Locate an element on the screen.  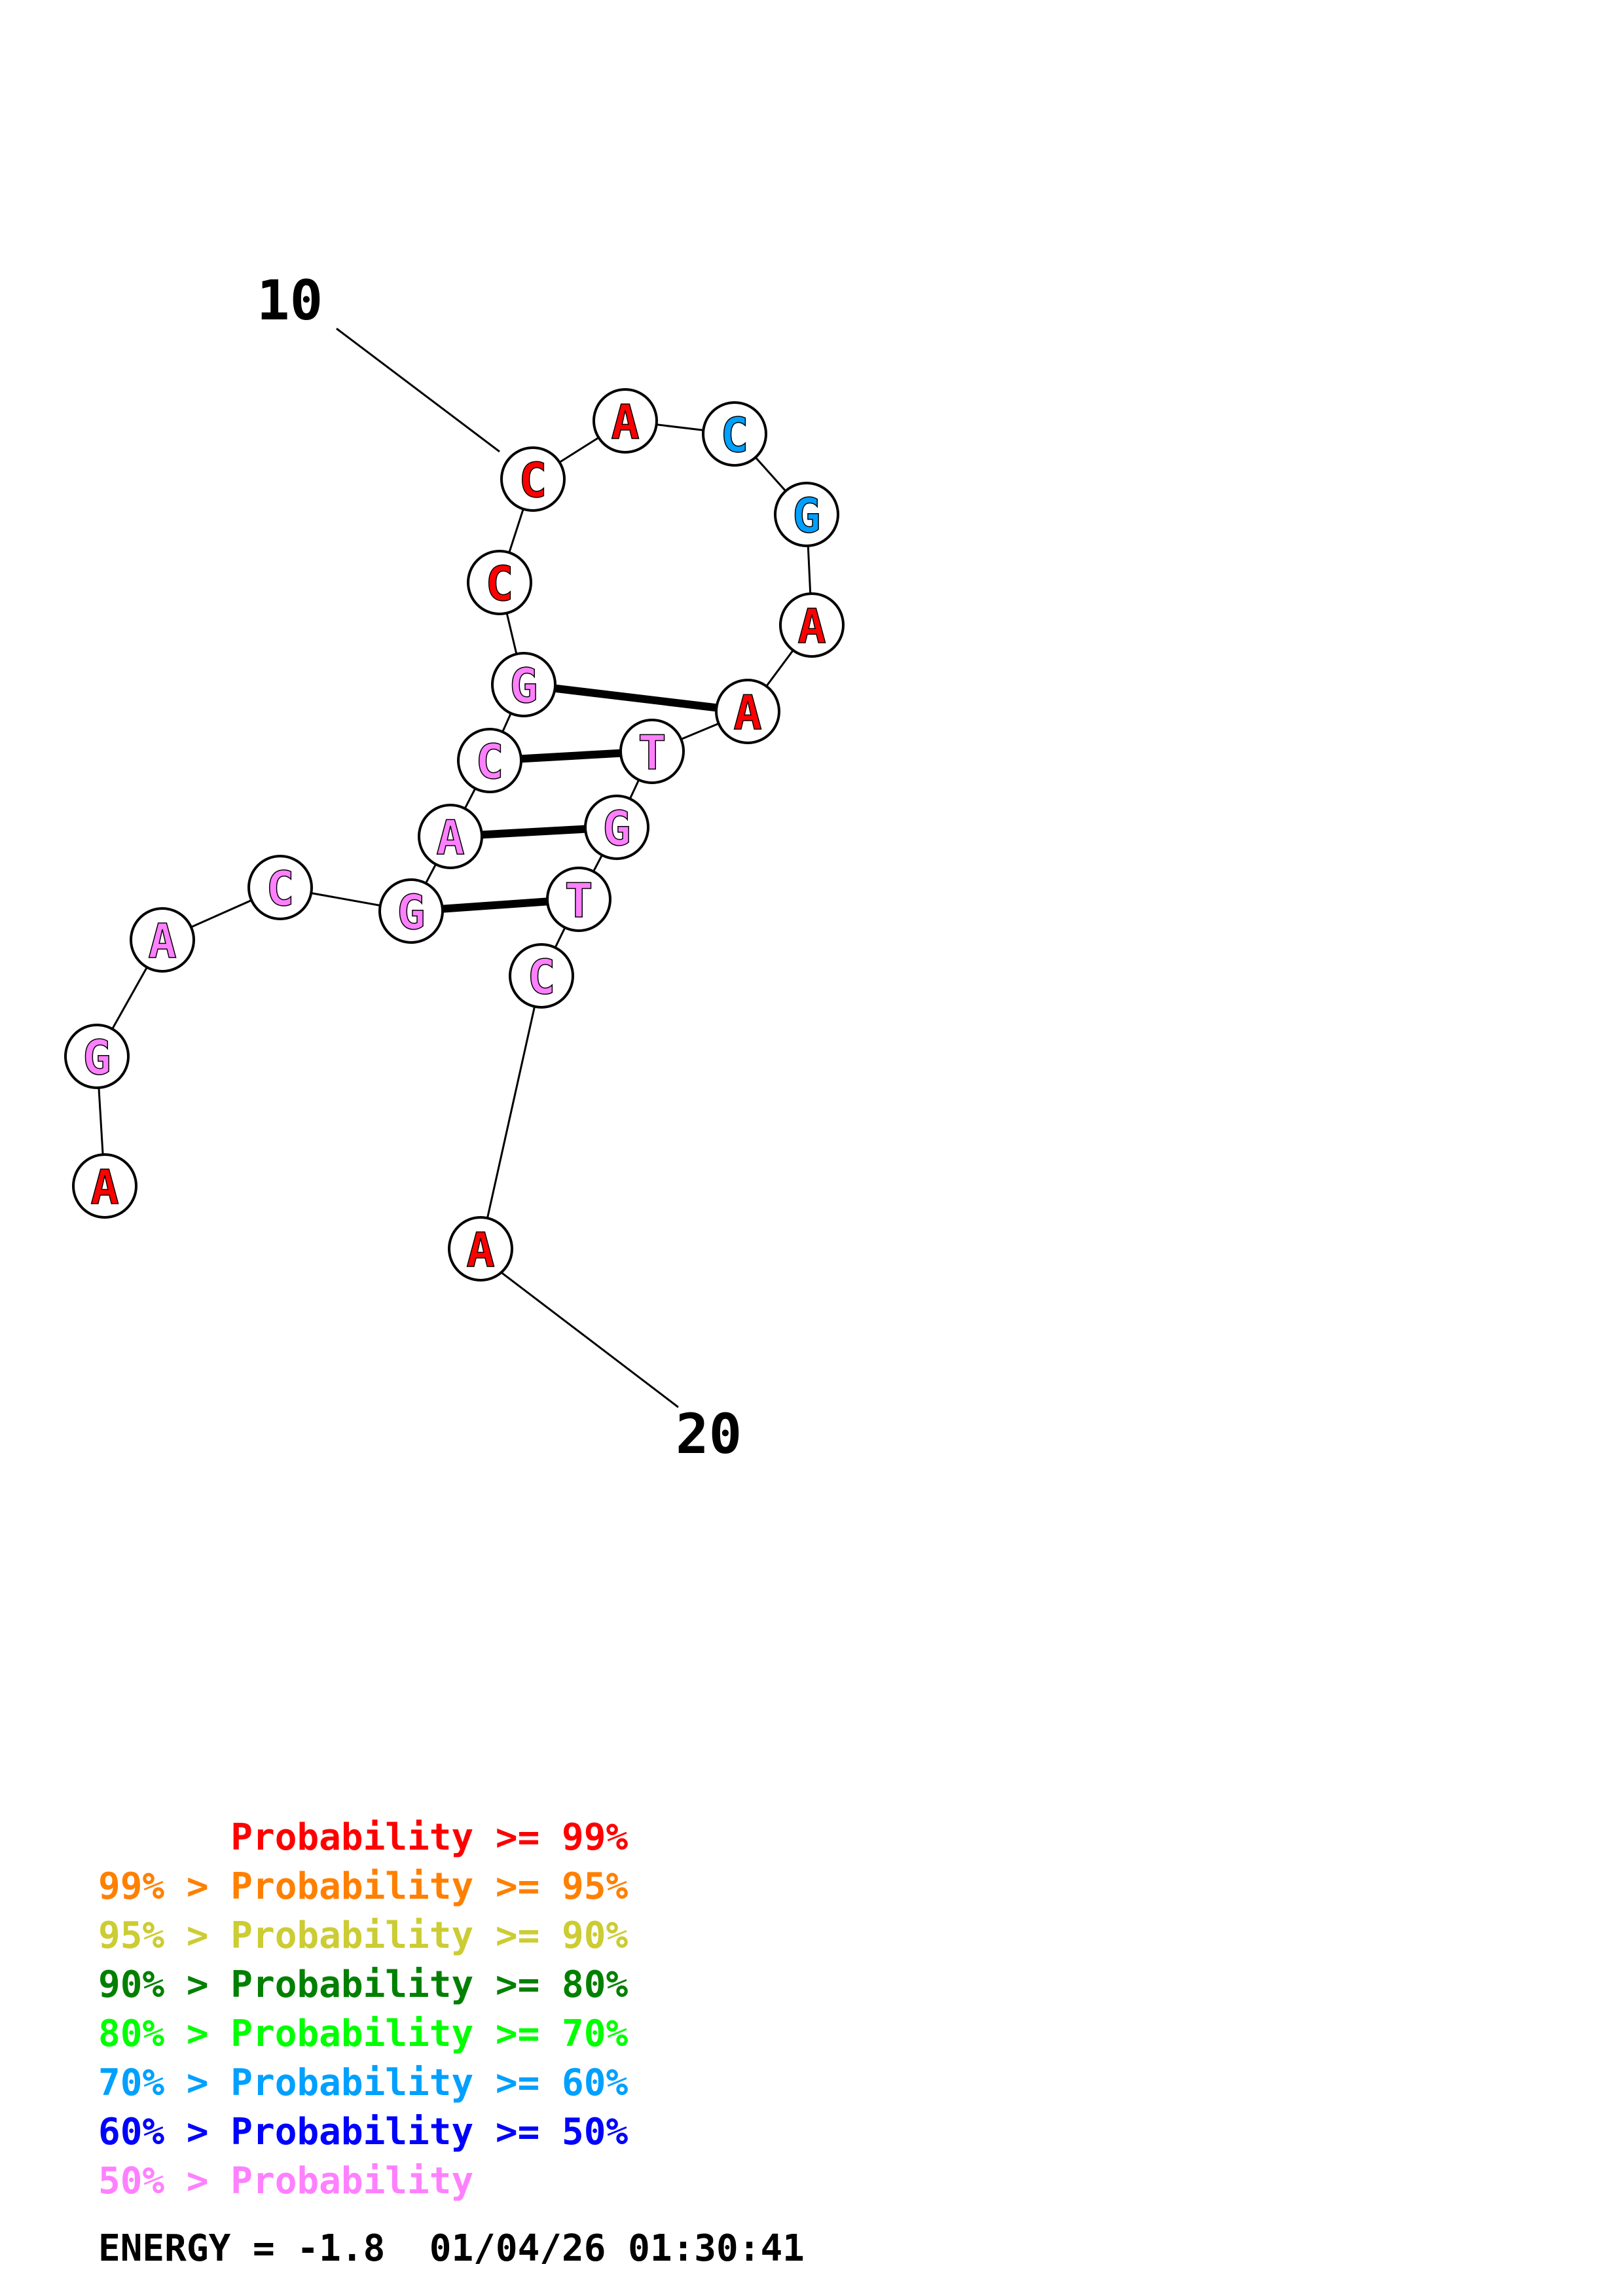
legend-text: Probability >= 50% is located at coordinates (429, 2132).